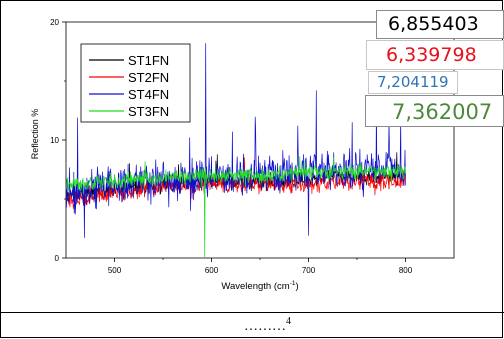 Image resolution: width=504 pixels, height=339 pixels. What do you see at coordinates (54, 22) in the screenshot?
I see `y-tick-label-20: 20` at bounding box center [54, 22].